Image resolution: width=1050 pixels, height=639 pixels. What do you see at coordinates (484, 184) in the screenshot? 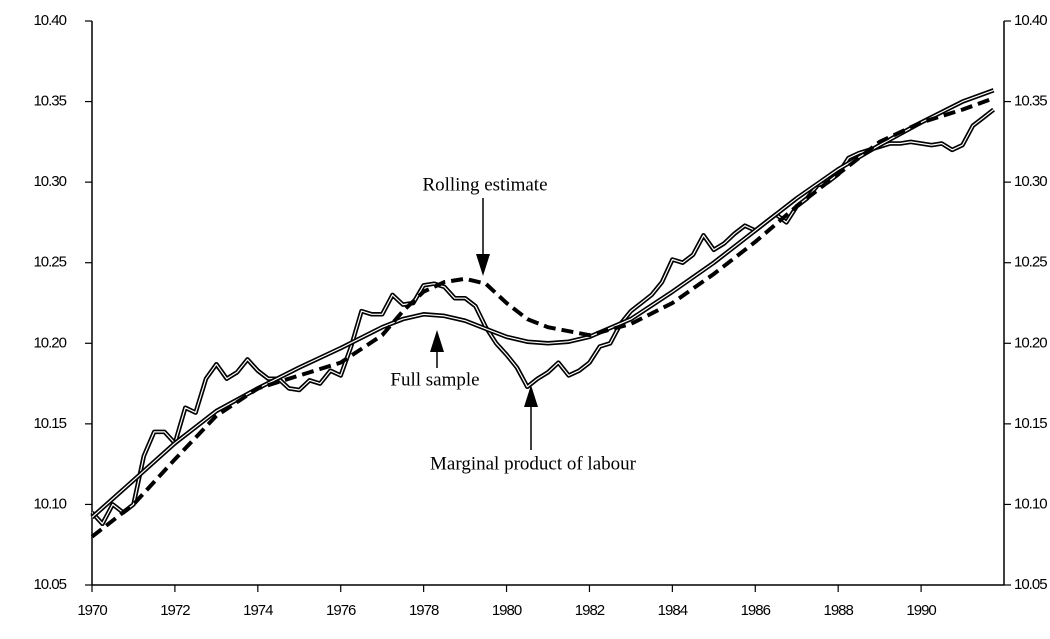
I see `annotation: Rolling estimate` at bounding box center [484, 184].